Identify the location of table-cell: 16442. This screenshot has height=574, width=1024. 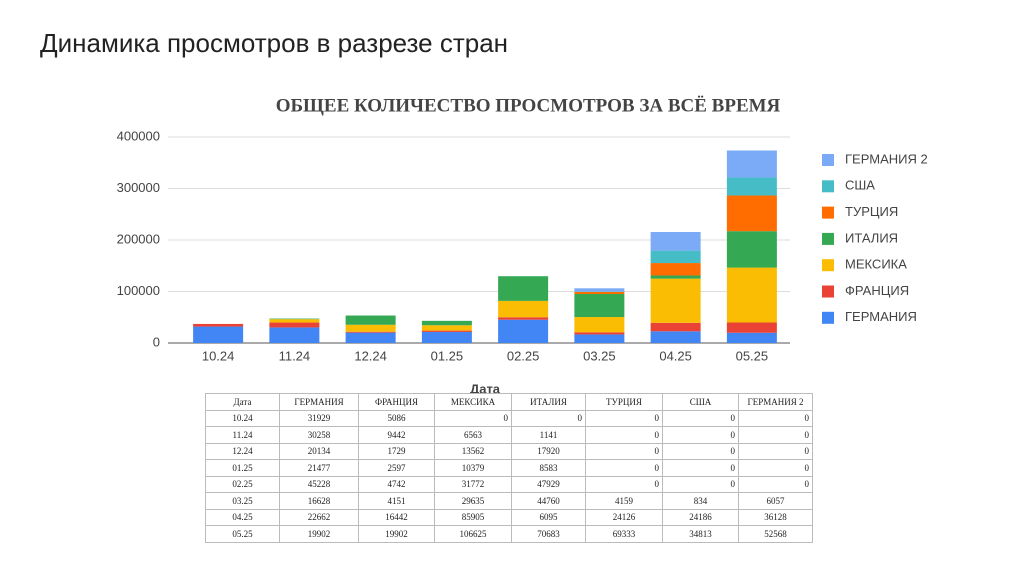
(396, 517).